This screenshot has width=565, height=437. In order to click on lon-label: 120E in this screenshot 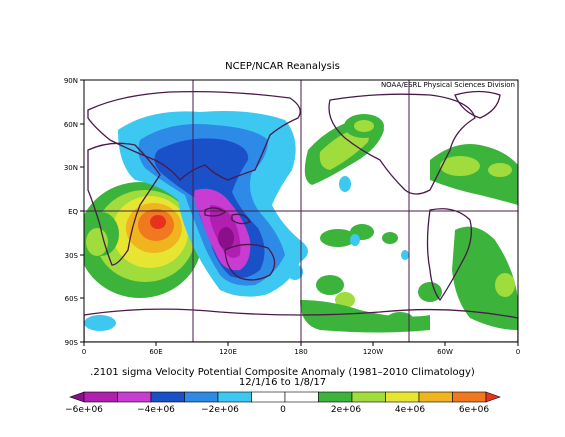, I will do `click(228, 352)`.